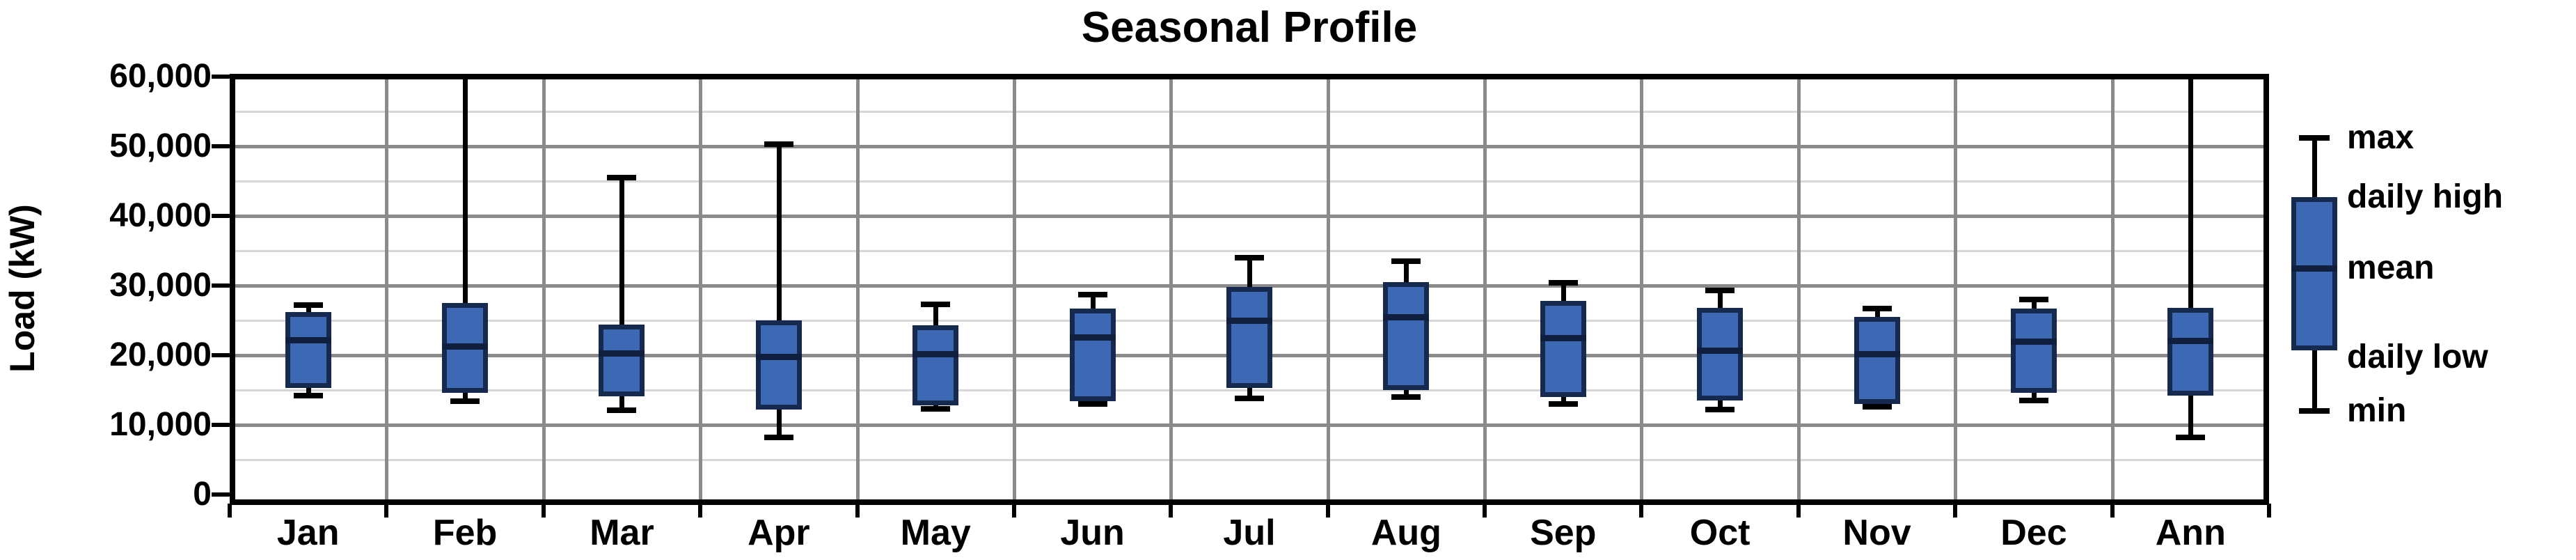 The width and height of the screenshot is (2576, 560). Describe the element at coordinates (1563, 533) in the screenshot. I see `x-tick-label-sep: Sep` at that location.